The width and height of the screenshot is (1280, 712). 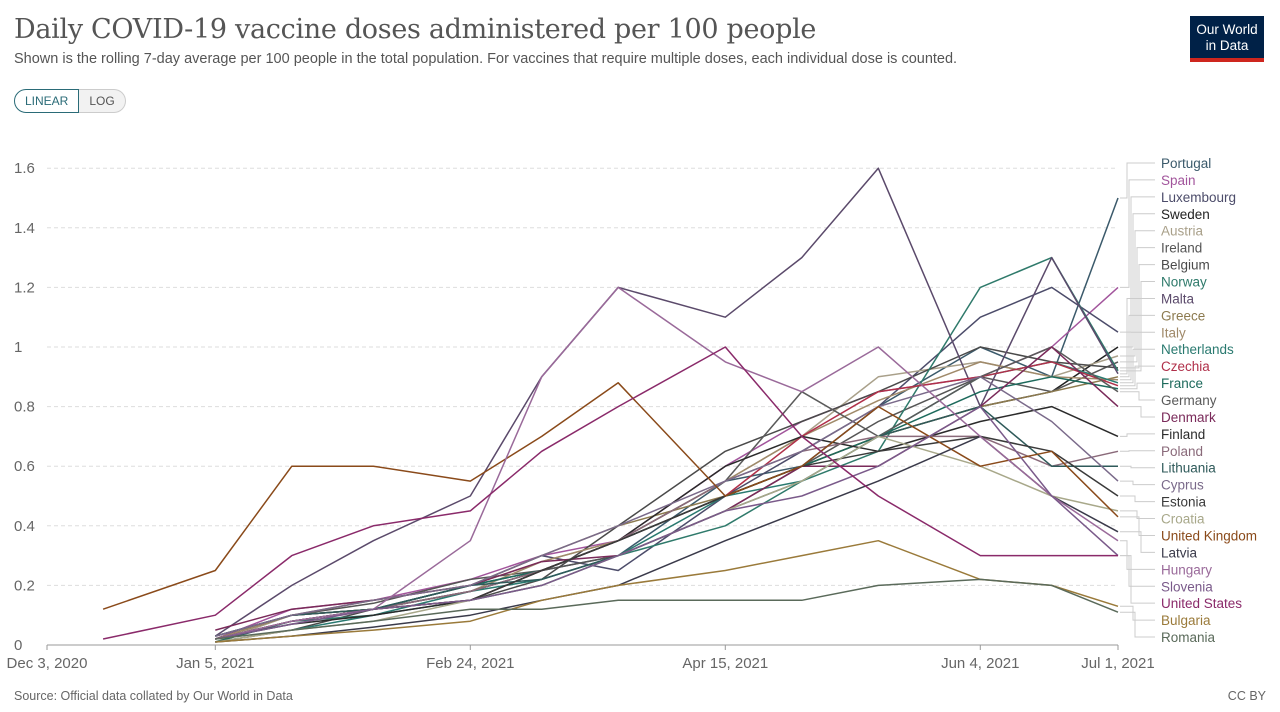 I want to click on scale-toggle: LINEAR LOG, so click(x=70, y=101).